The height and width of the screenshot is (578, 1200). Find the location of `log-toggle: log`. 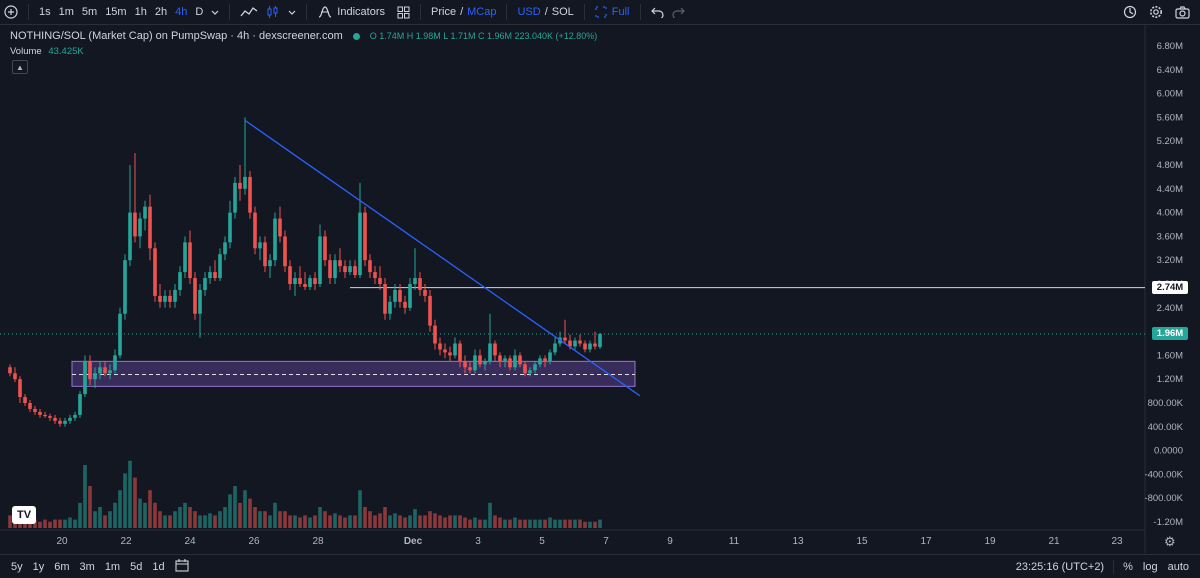

log-toggle: log is located at coordinates (1150, 566).